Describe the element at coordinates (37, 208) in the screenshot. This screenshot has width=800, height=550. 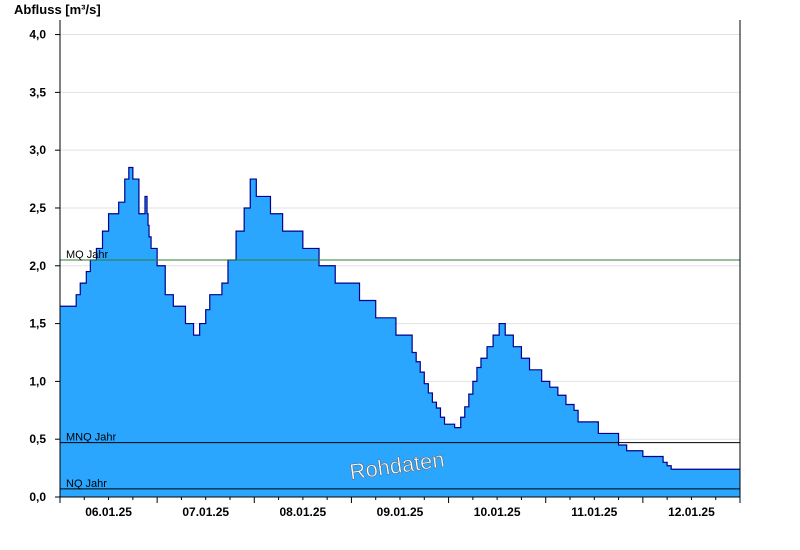
I see `y-tick-label: 2,5` at that location.